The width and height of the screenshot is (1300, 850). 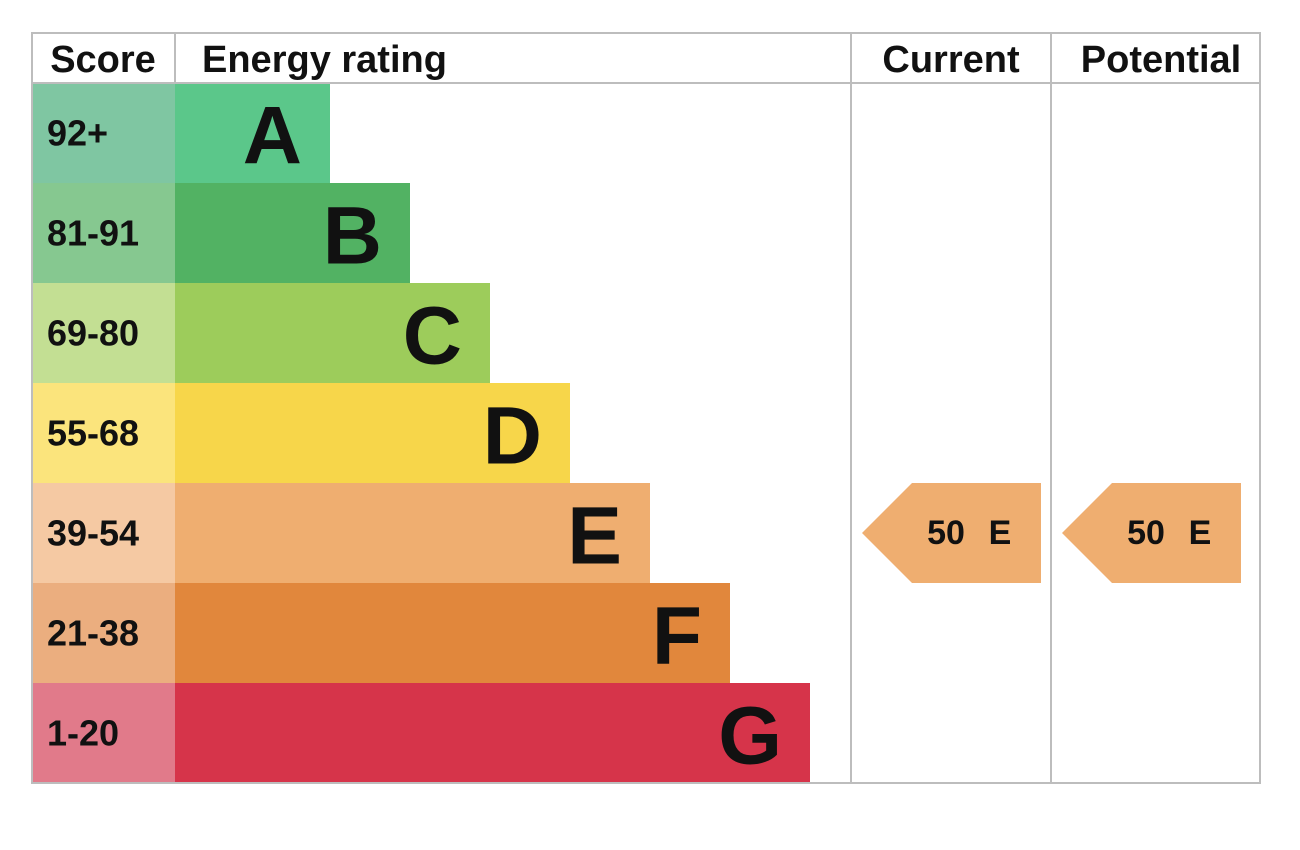 I want to click on current-arrow, so click(x=951, y=533).